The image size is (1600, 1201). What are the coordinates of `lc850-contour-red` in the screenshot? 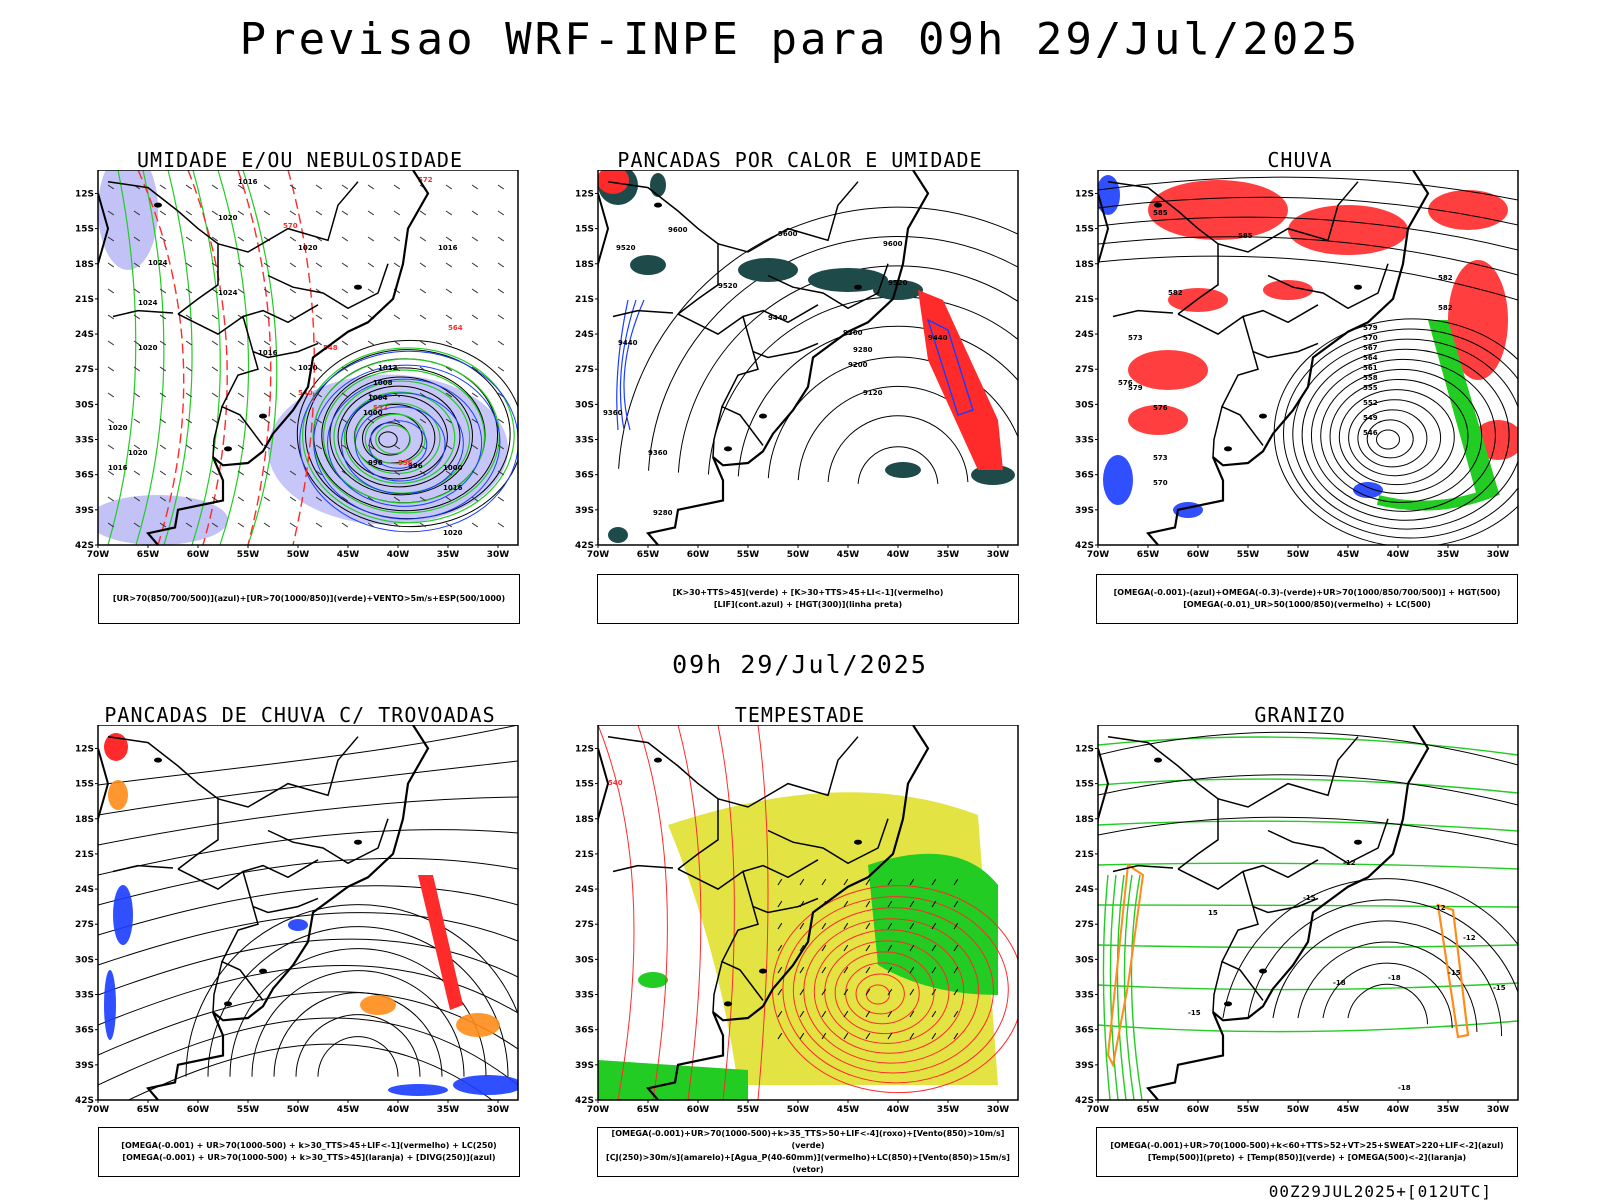 It's located at (616, 912).